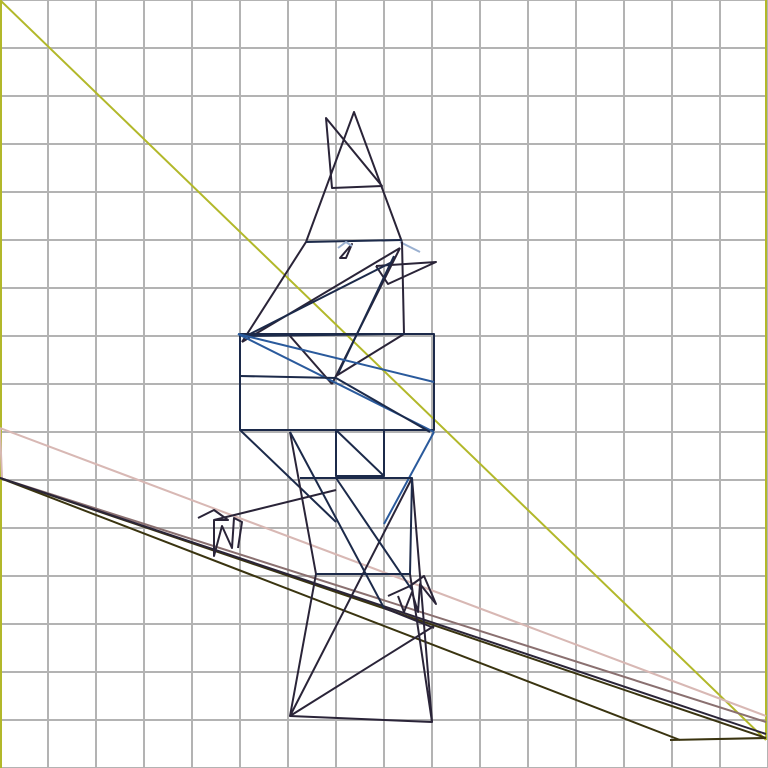  Describe the element at coordinates (1, 453) in the screenshot. I see `pink-ray-short` at that location.